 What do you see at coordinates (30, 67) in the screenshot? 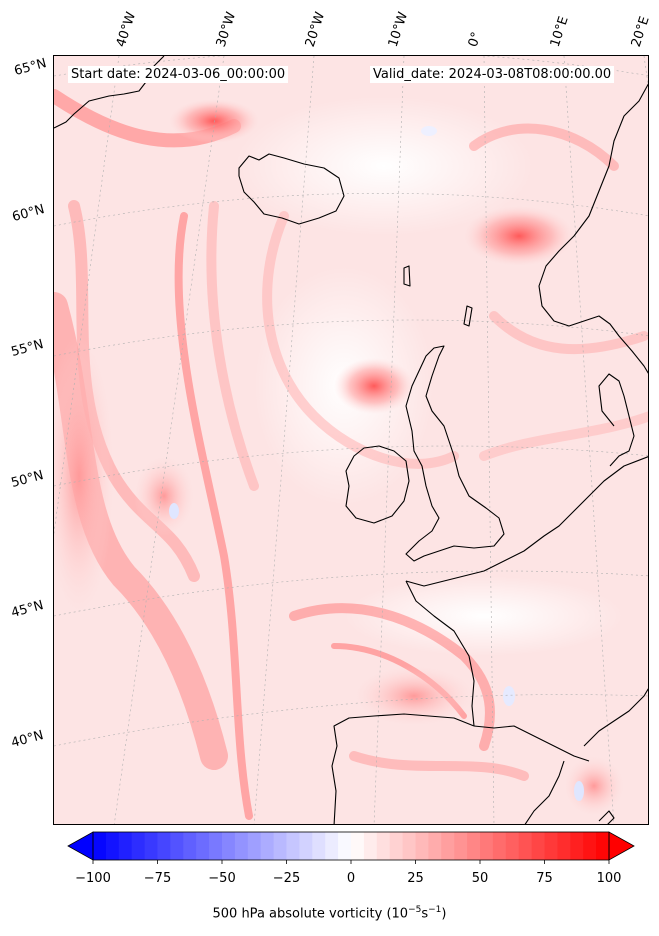
I see `lat-label-65n: 65°N` at bounding box center [30, 67].